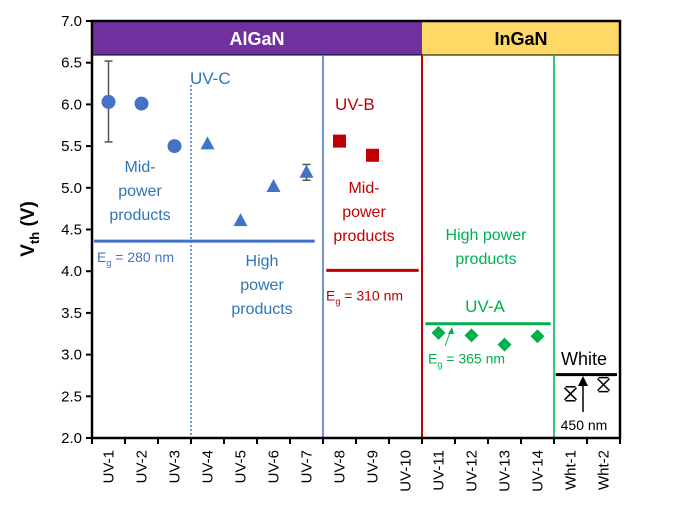  I want to click on eg-310-label: Eg = 310 nm, so click(364, 296).